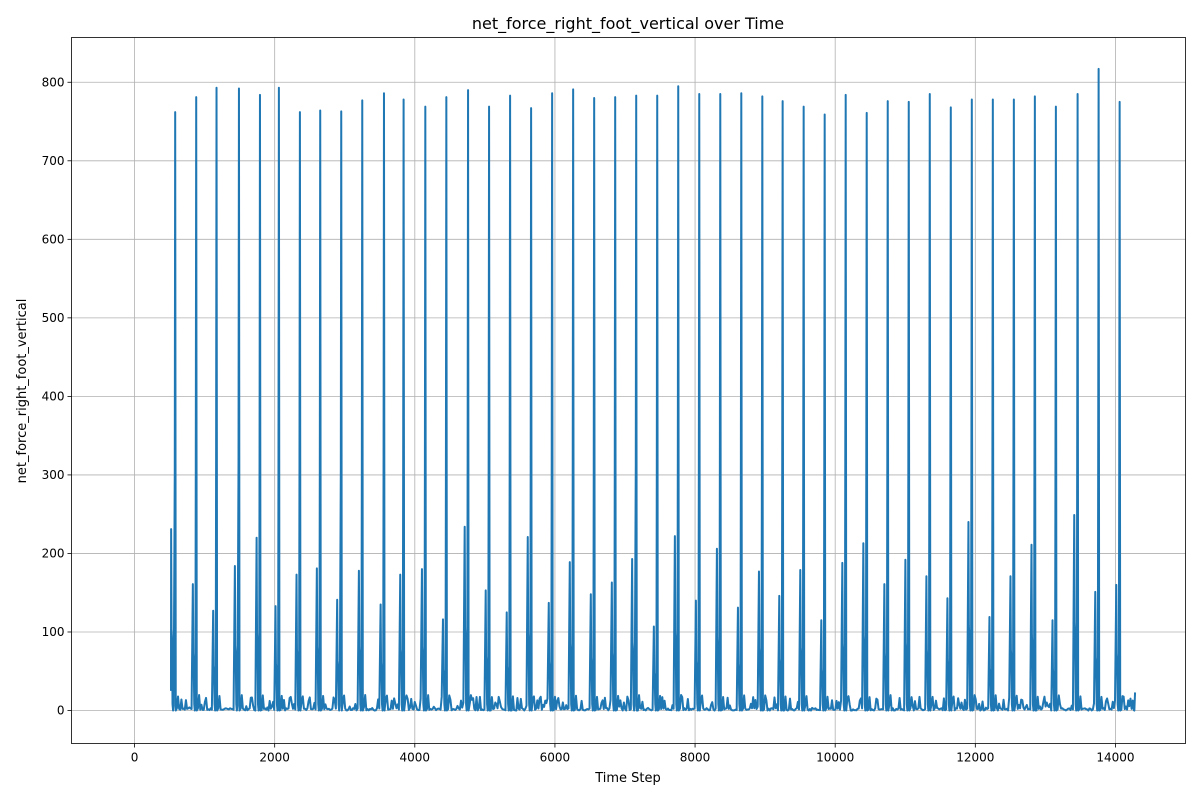 The width and height of the screenshot is (1200, 804). Describe the element at coordinates (415, 758) in the screenshot. I see `x-tick-label: 4000` at that location.